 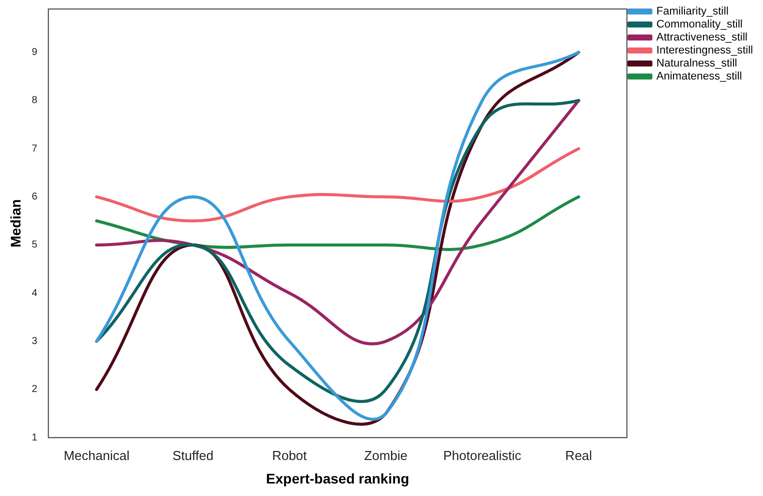 I want to click on x-tick-label: Zombie, so click(x=386, y=455).